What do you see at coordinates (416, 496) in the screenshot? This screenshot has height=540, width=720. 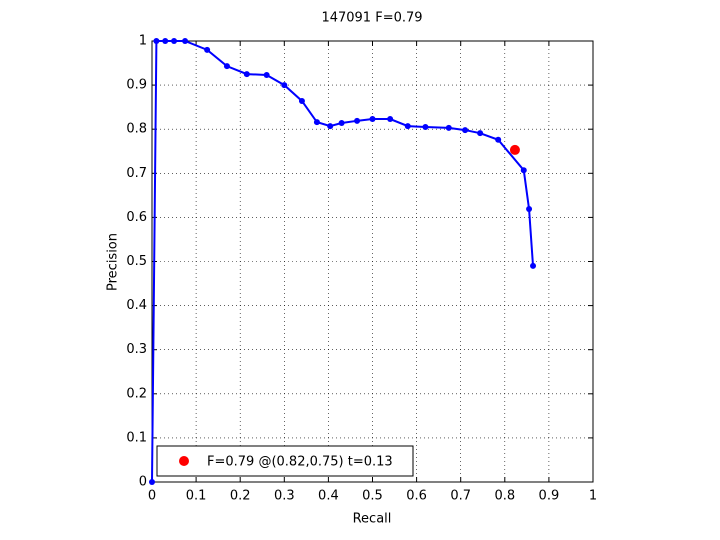 I see `x-tick-label: 0.6` at bounding box center [416, 496].